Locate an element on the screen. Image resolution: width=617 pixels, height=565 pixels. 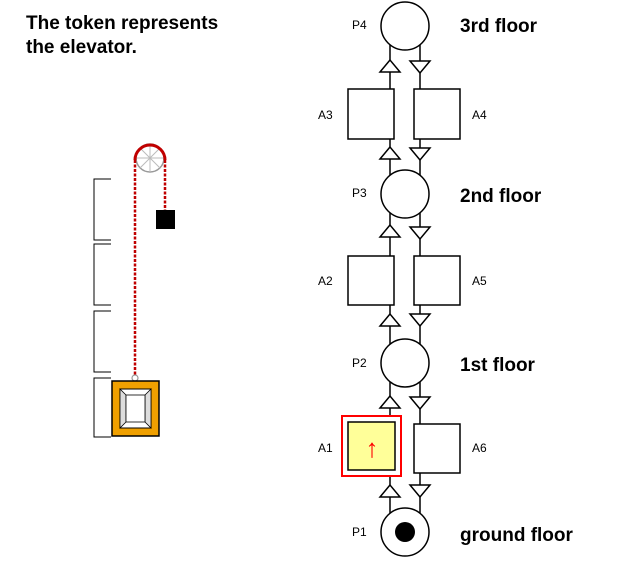
transition-A1-active: ↑ is located at coordinates (371, 446).